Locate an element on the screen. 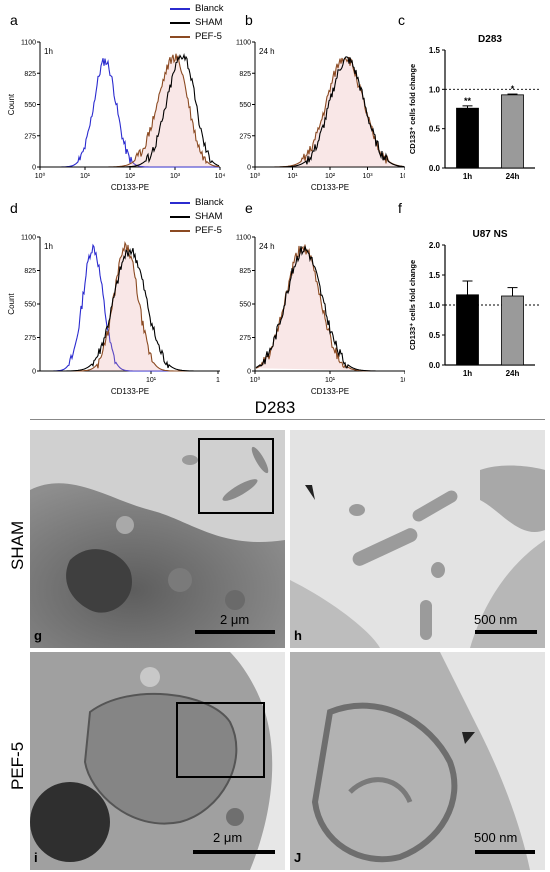  legend-top: Blanck SHAM PEF-5 is located at coordinates (197, 23).